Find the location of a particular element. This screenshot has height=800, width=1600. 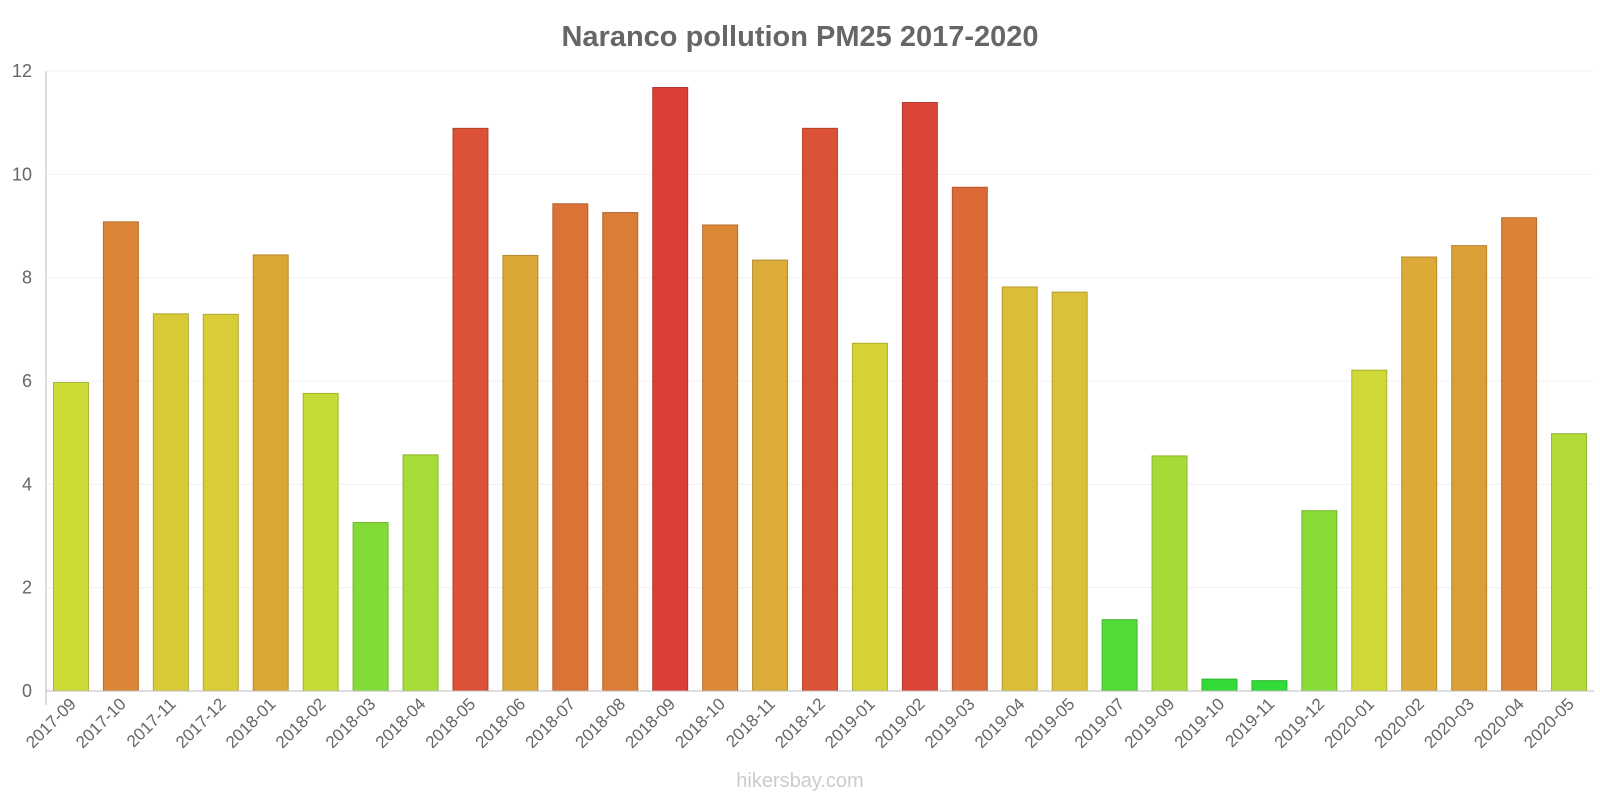

x-tick-label: 2019-10 is located at coordinates (1200, 723).